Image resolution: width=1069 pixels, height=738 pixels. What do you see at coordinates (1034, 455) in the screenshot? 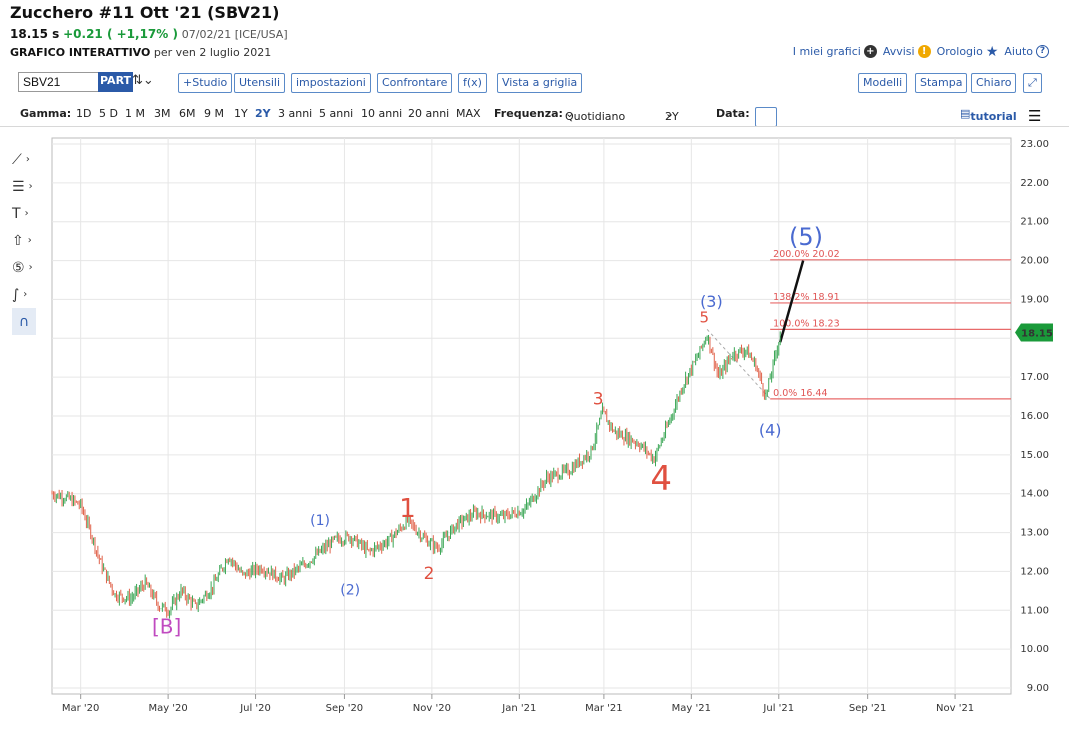
I see `y-tick-label: 15.00` at bounding box center [1034, 455].